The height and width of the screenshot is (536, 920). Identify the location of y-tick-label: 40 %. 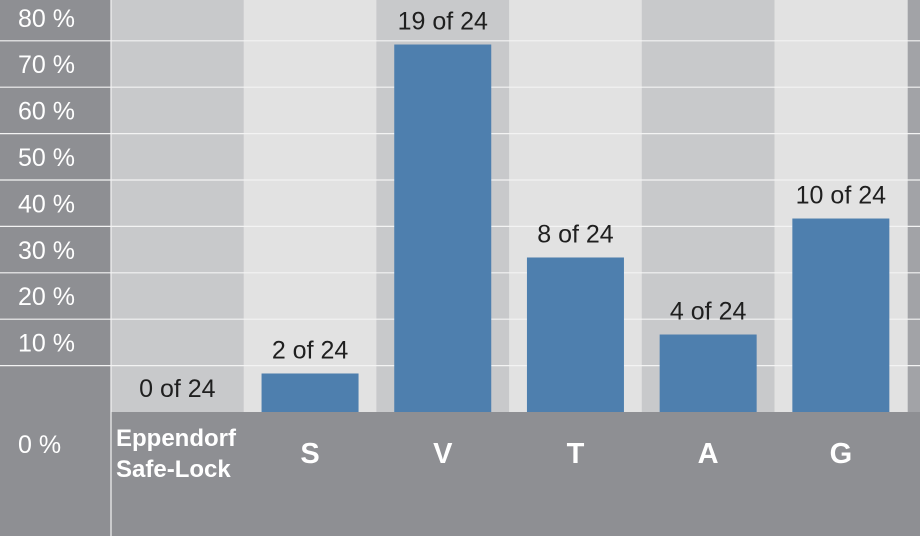
(46, 204).